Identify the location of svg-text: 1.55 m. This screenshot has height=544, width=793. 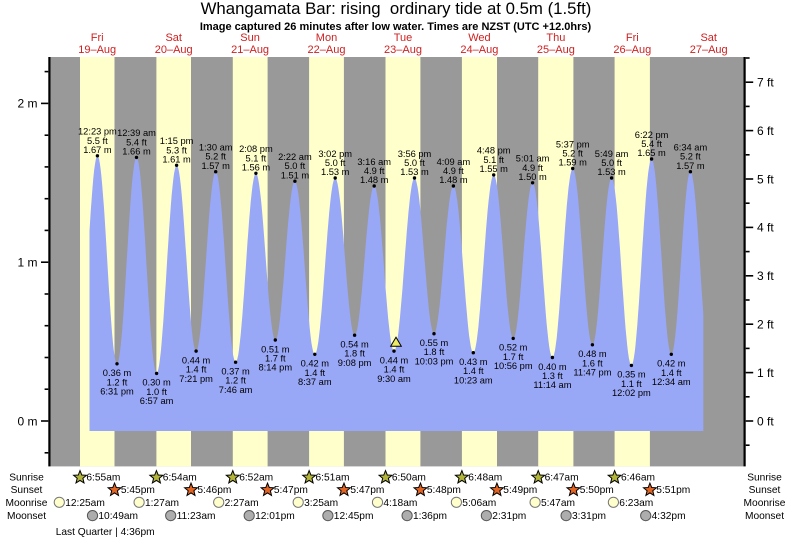
(493, 169).